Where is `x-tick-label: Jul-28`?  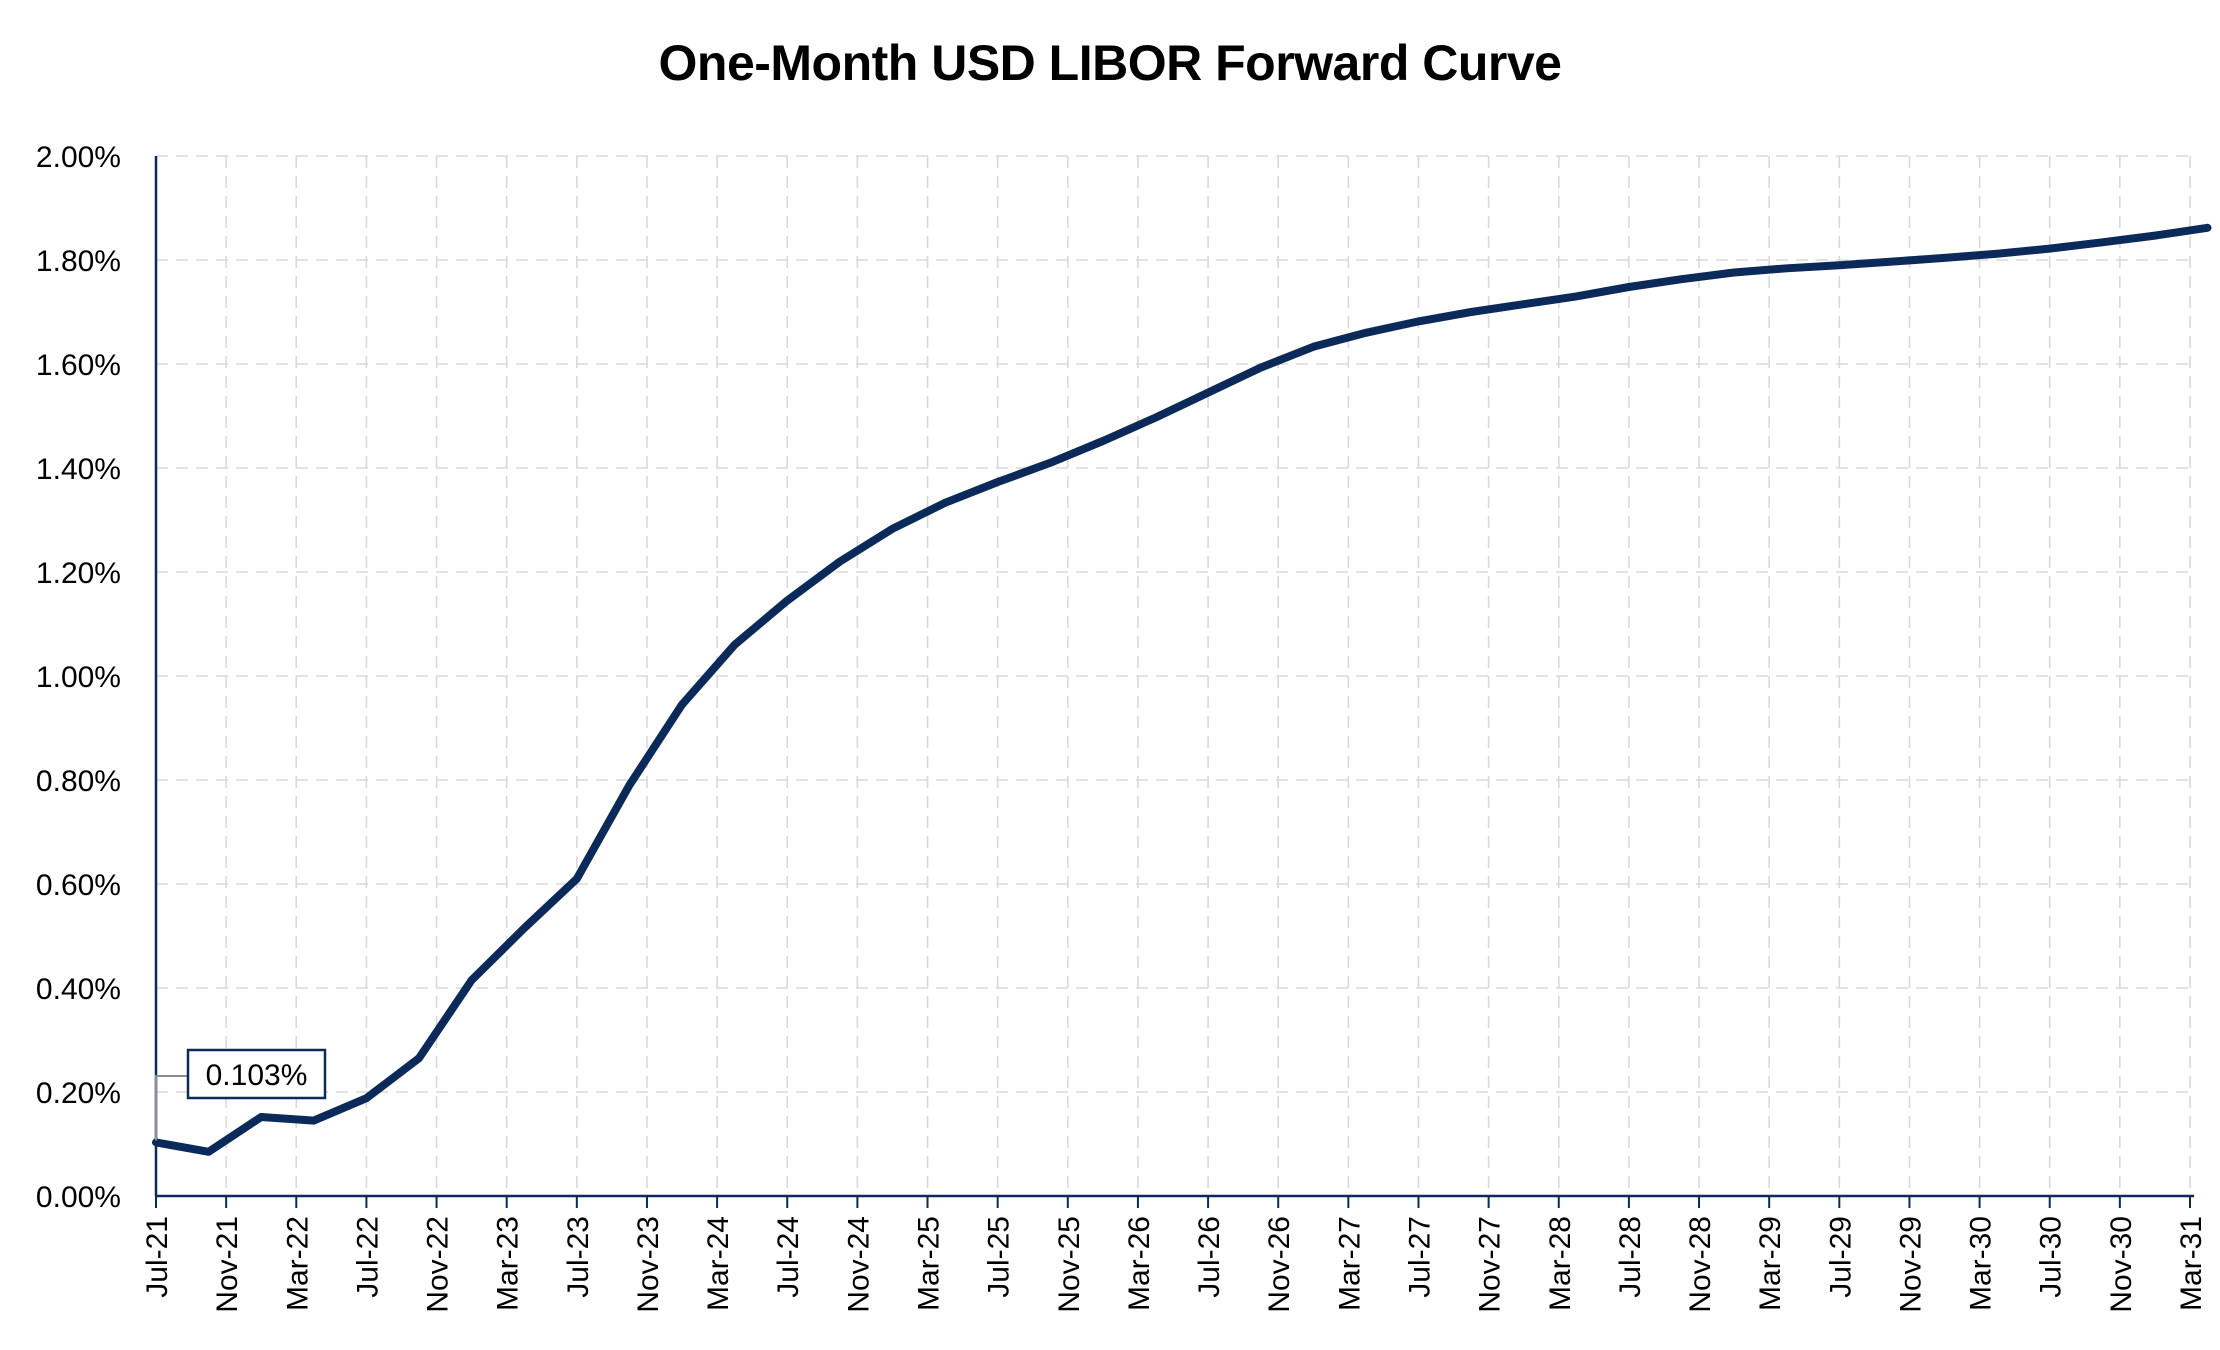
x-tick-label: Jul-28 is located at coordinates (1630, 1257).